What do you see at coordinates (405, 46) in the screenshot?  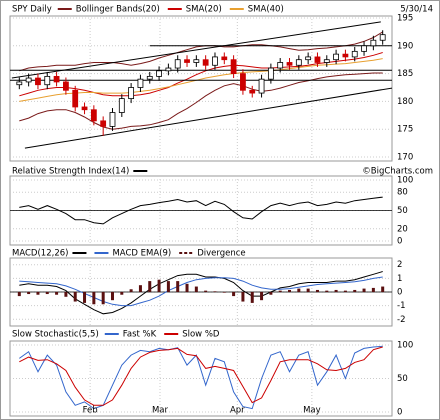 I see `y-tick-label: 190` at bounding box center [405, 46].